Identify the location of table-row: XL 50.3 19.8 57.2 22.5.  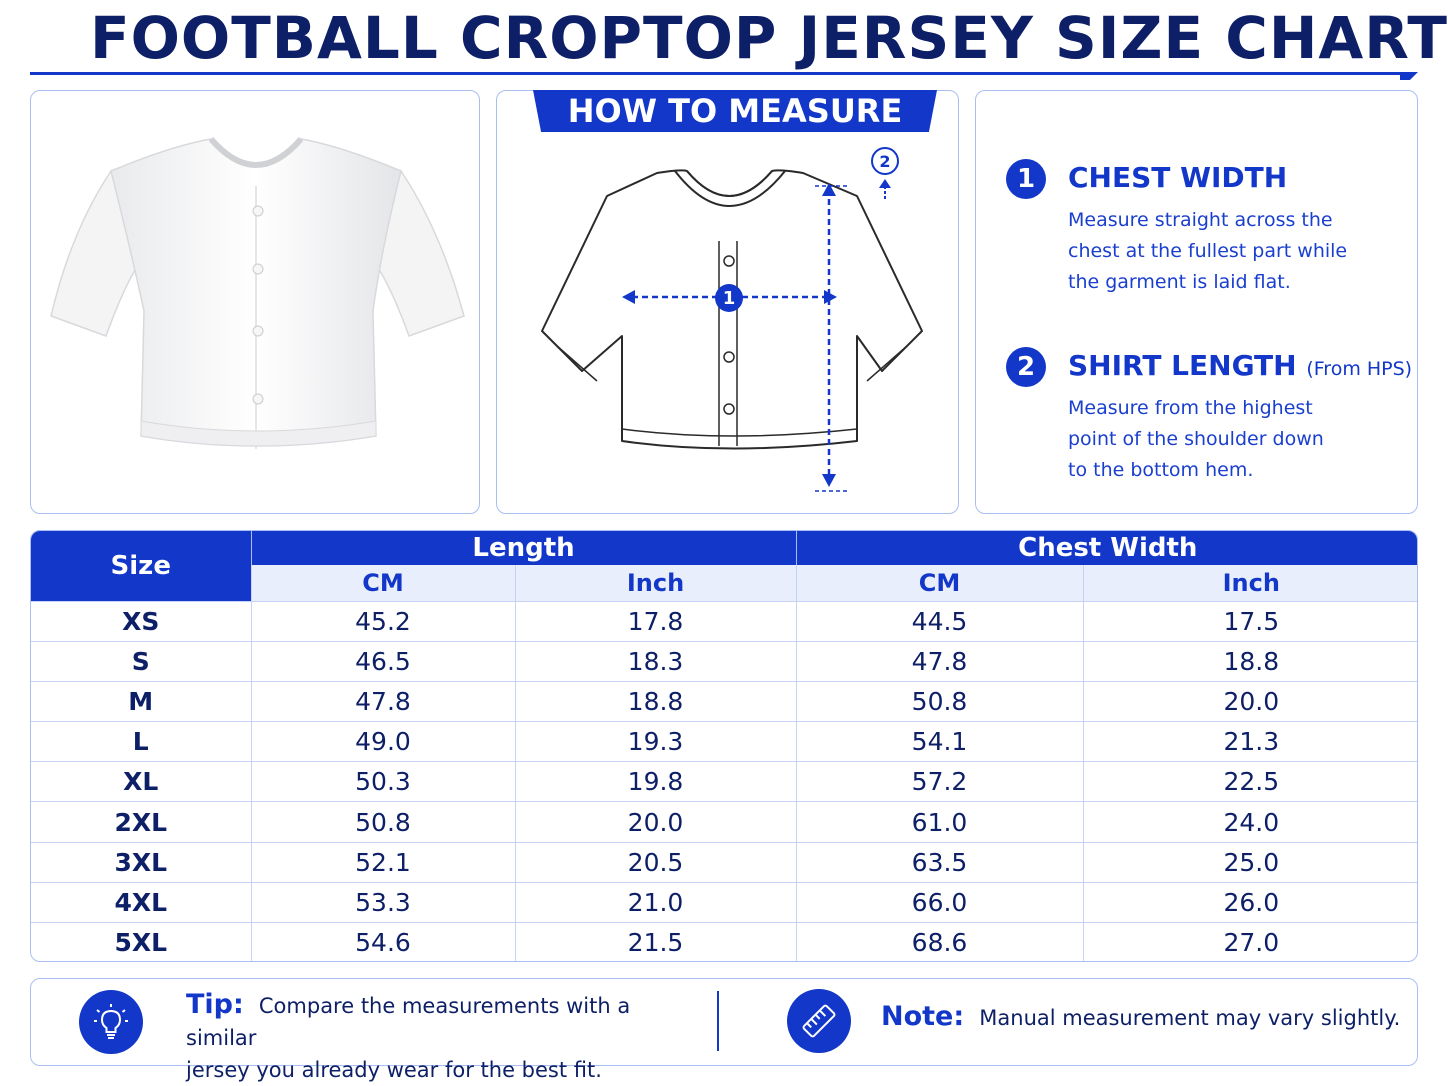
(724, 781).